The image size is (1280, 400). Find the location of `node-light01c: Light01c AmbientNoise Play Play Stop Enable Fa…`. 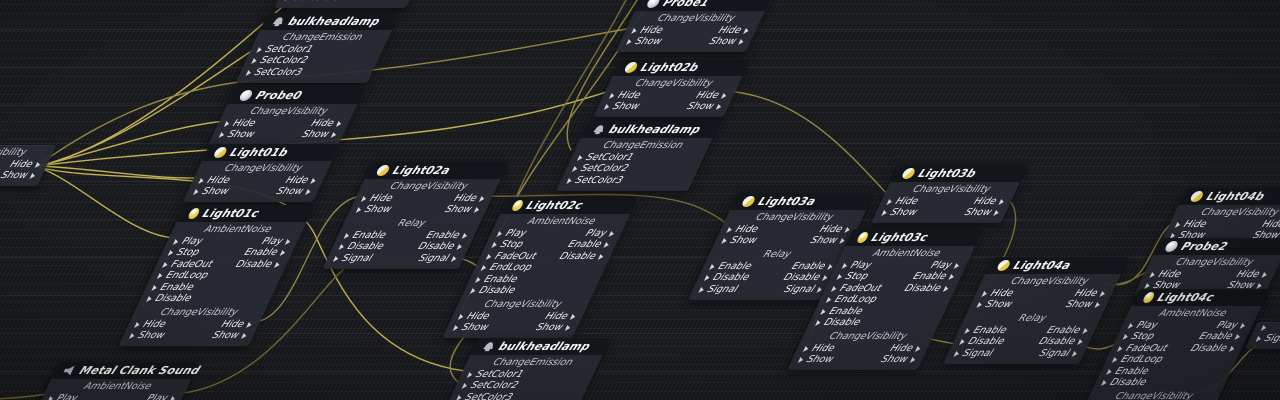

node-light01c: Light01c AmbientNoise Play Play Stop Enable Fa… is located at coordinates (216, 275).